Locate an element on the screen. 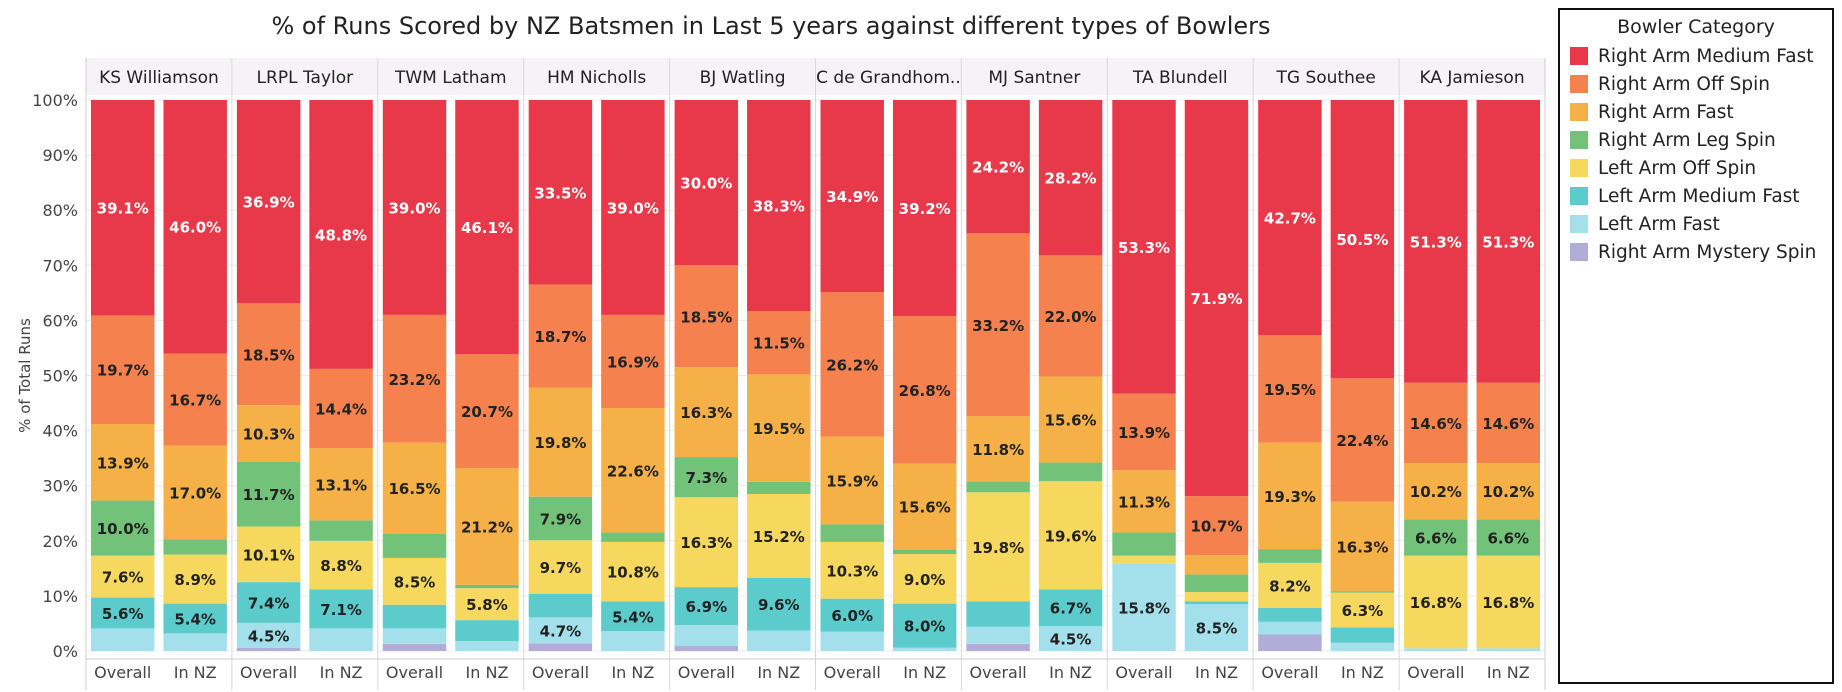  bar-segment-label: 13.9% is located at coordinates (1144, 433).